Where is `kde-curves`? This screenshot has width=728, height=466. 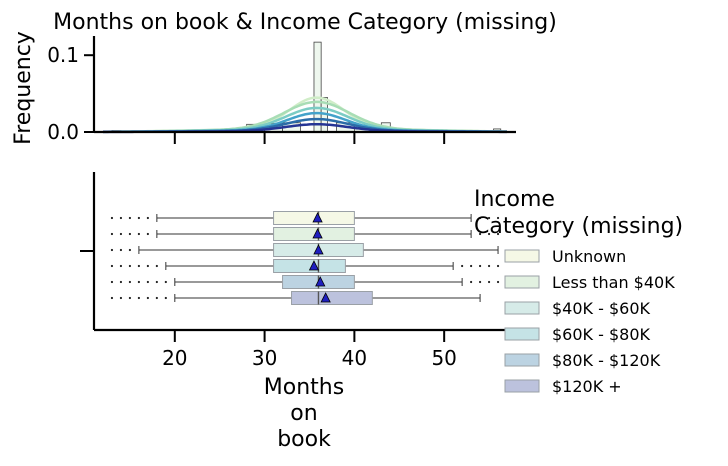
kde-curves is located at coordinates (304, 115).